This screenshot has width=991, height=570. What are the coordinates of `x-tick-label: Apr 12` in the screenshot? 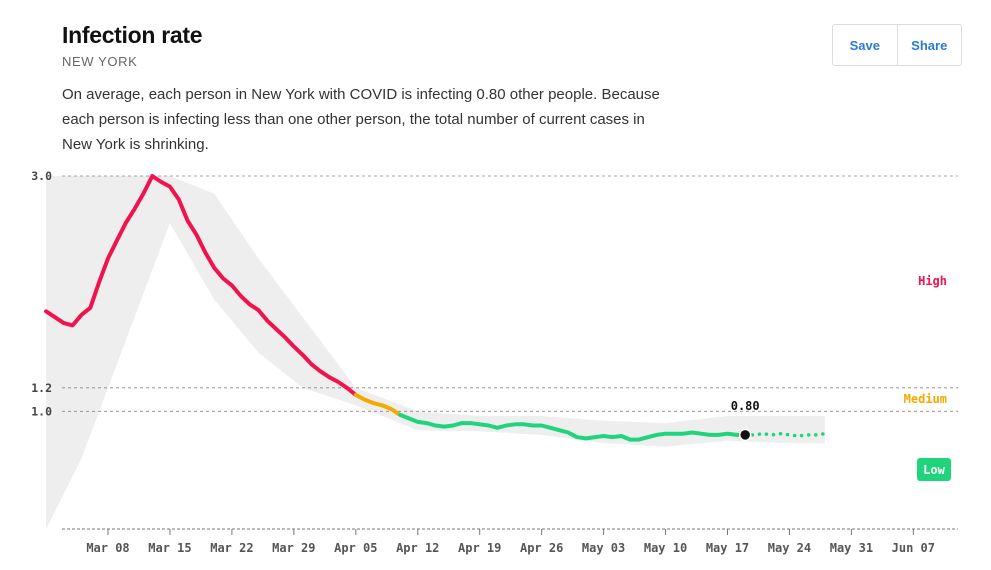 It's located at (417, 548).